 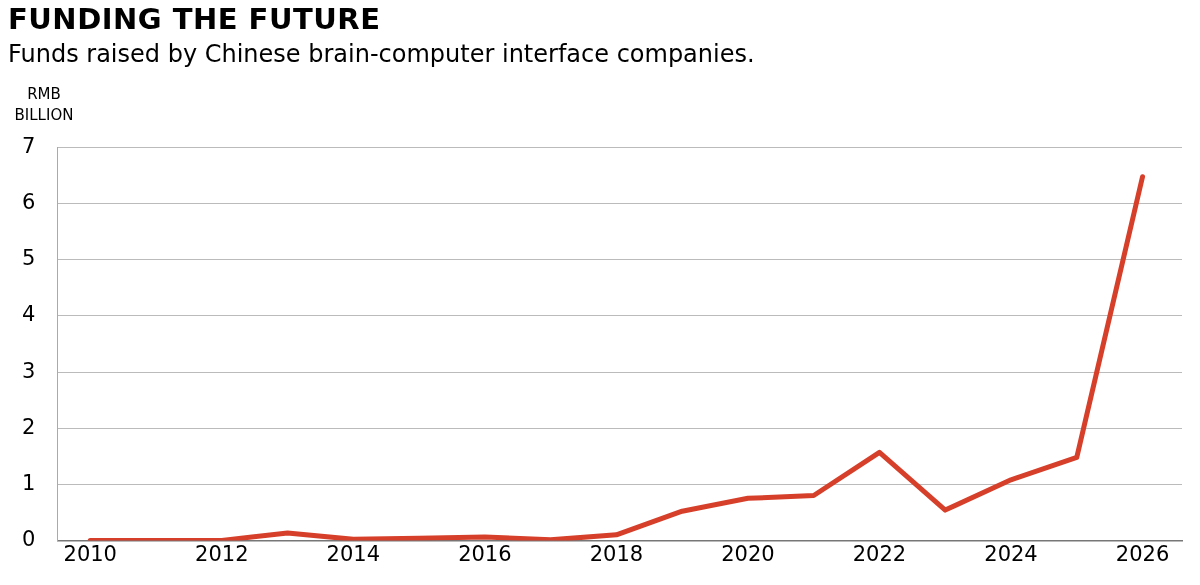 What do you see at coordinates (1142, 554) in the screenshot?
I see `x-tick-label: 2026` at bounding box center [1142, 554].